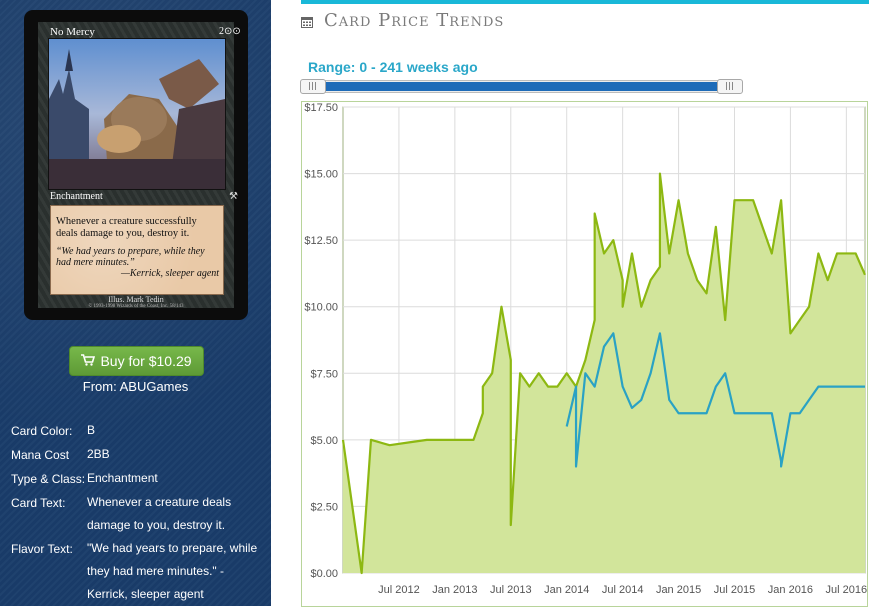 This screenshot has height=607, width=869. Describe the element at coordinates (170, 273) in the screenshot. I see `card-flavor-attribution: —Kerrick, sleeper agent` at that location.